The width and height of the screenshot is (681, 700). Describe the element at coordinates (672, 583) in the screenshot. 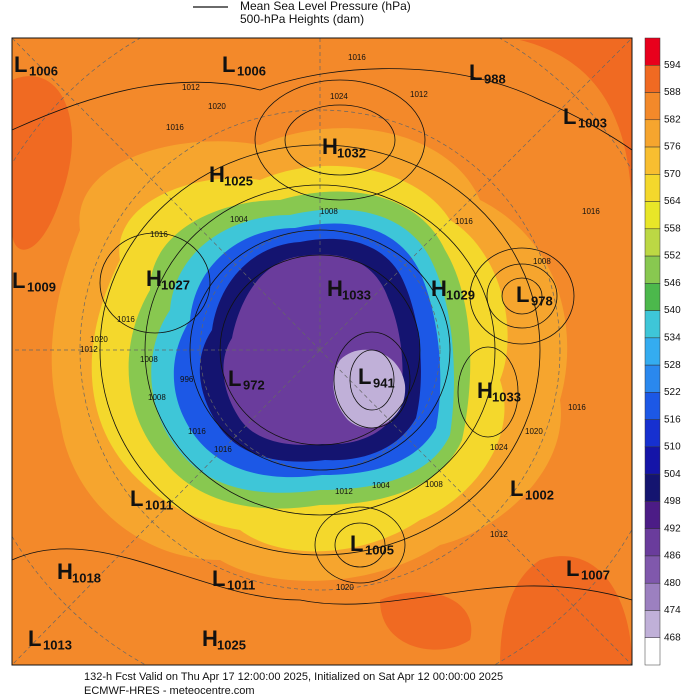

I see `colorbar-tick-label: 480` at that location.